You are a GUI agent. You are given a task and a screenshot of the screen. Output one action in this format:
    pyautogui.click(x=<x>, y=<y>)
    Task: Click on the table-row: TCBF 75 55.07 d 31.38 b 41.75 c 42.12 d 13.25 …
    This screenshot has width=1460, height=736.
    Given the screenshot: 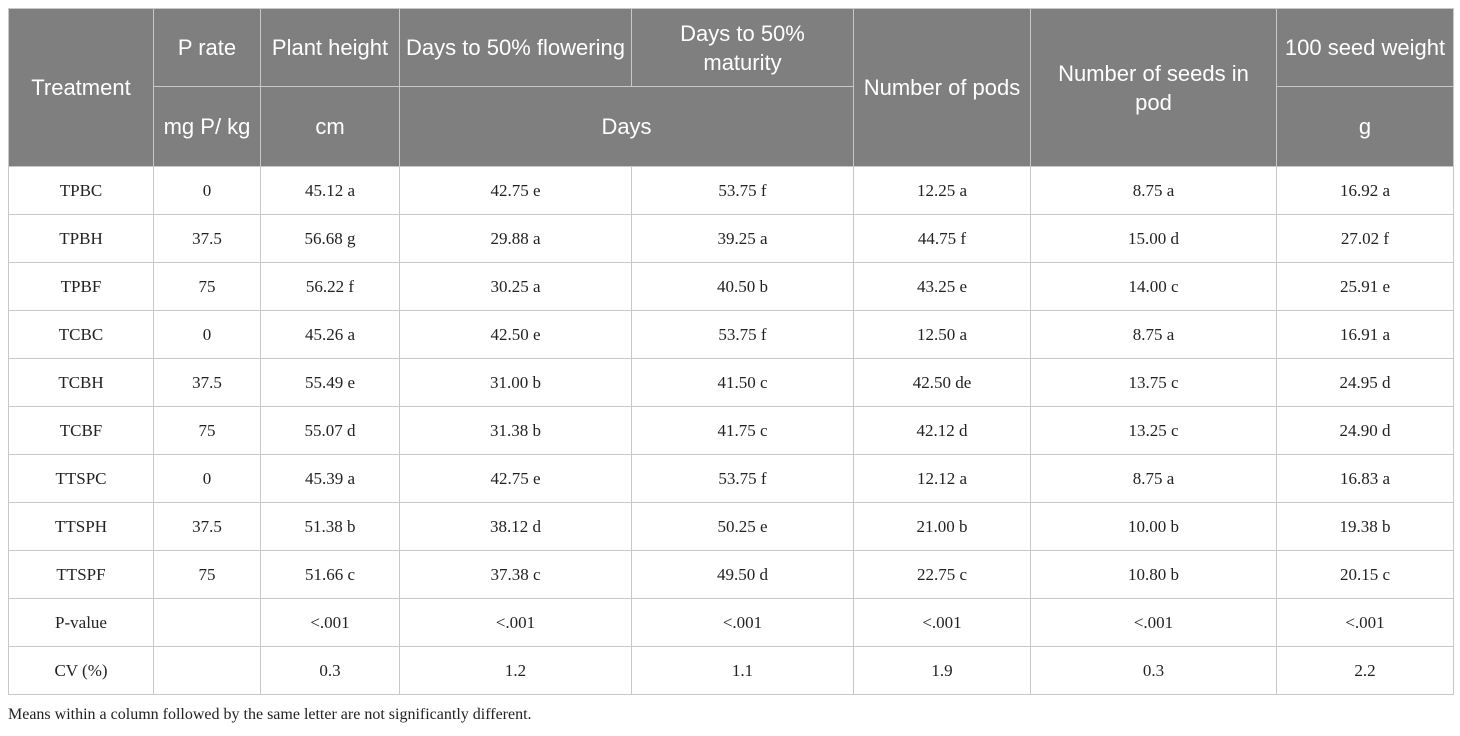 What is the action you would take?
    pyautogui.click(x=731, y=430)
    